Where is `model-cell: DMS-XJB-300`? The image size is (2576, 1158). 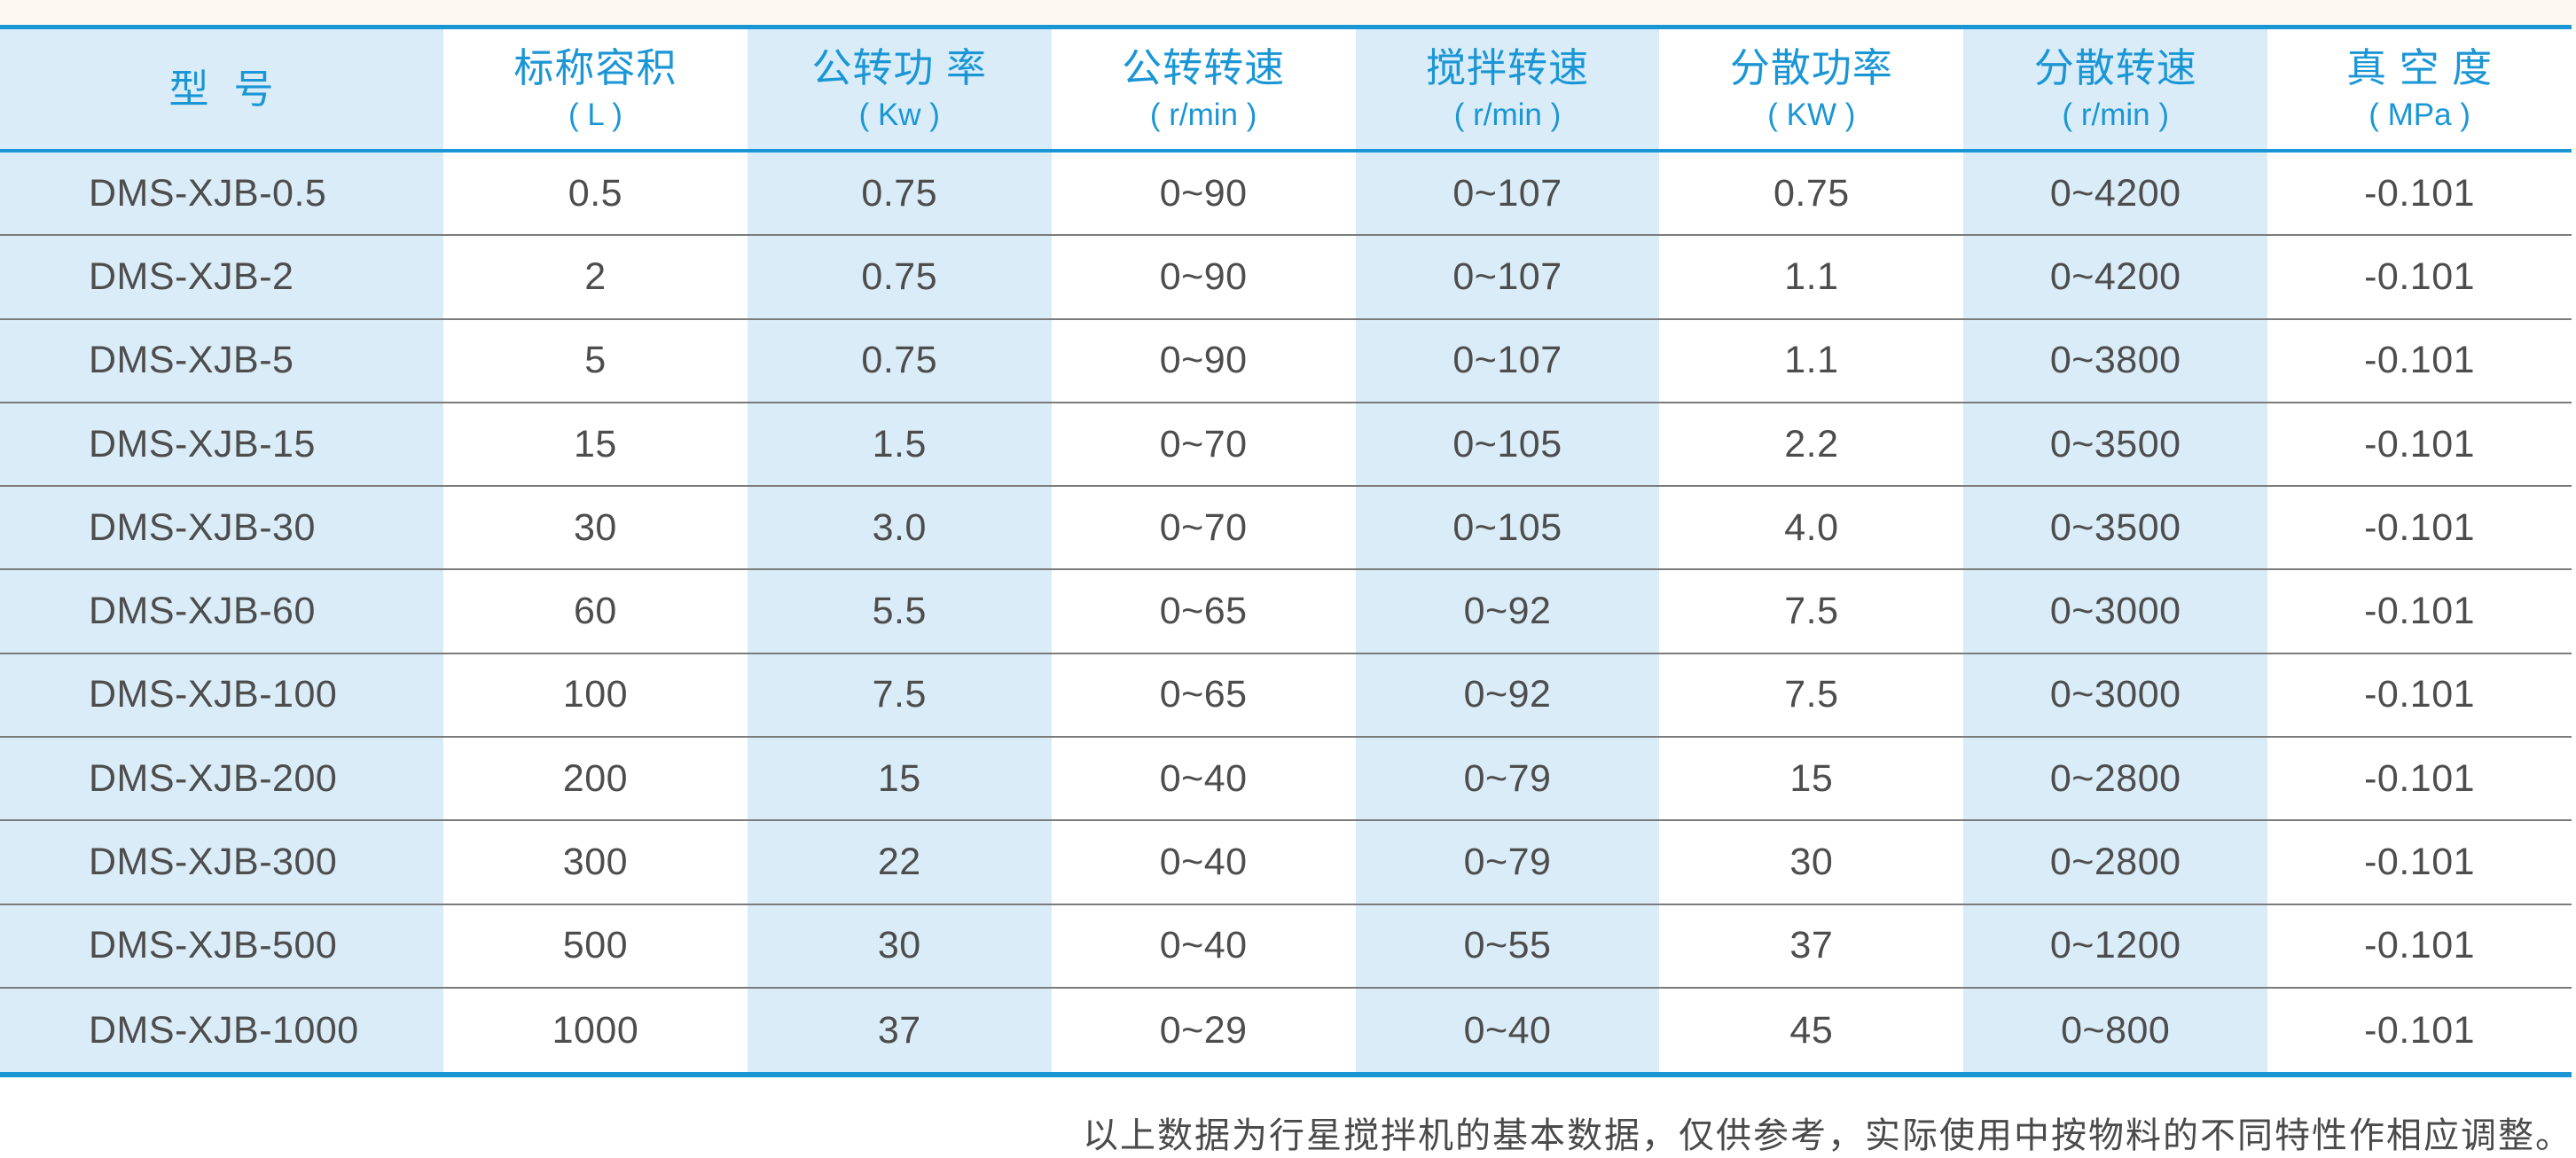 model-cell: DMS-XJB-300 is located at coordinates (221, 862).